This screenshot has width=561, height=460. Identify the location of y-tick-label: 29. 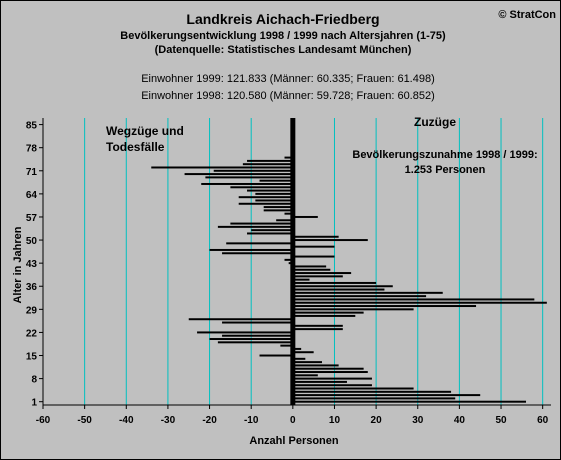
(32, 310).